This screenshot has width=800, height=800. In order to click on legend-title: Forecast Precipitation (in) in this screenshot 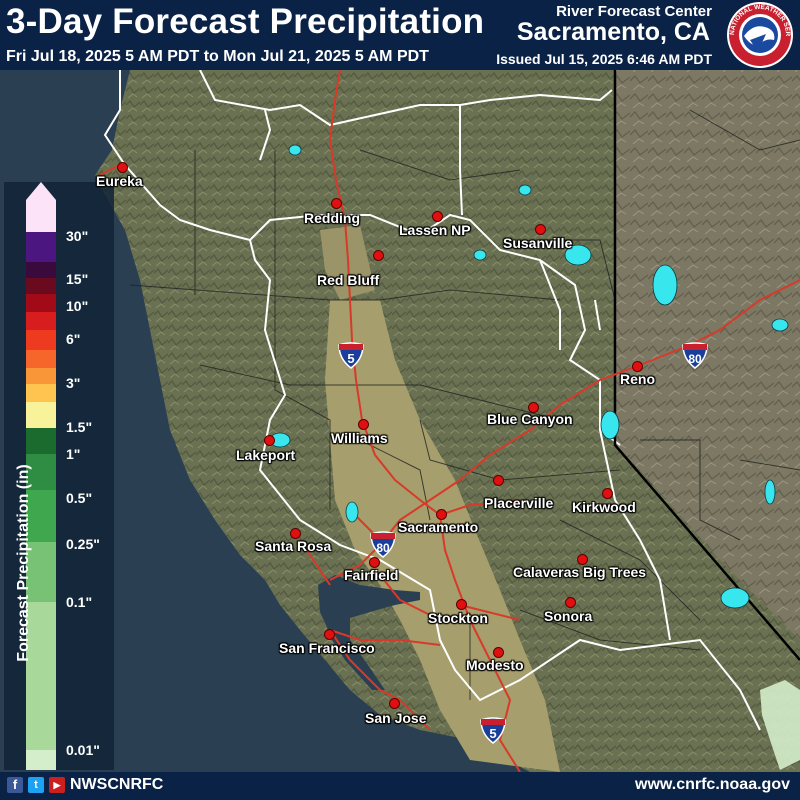, I will do `click(23, 563)`.